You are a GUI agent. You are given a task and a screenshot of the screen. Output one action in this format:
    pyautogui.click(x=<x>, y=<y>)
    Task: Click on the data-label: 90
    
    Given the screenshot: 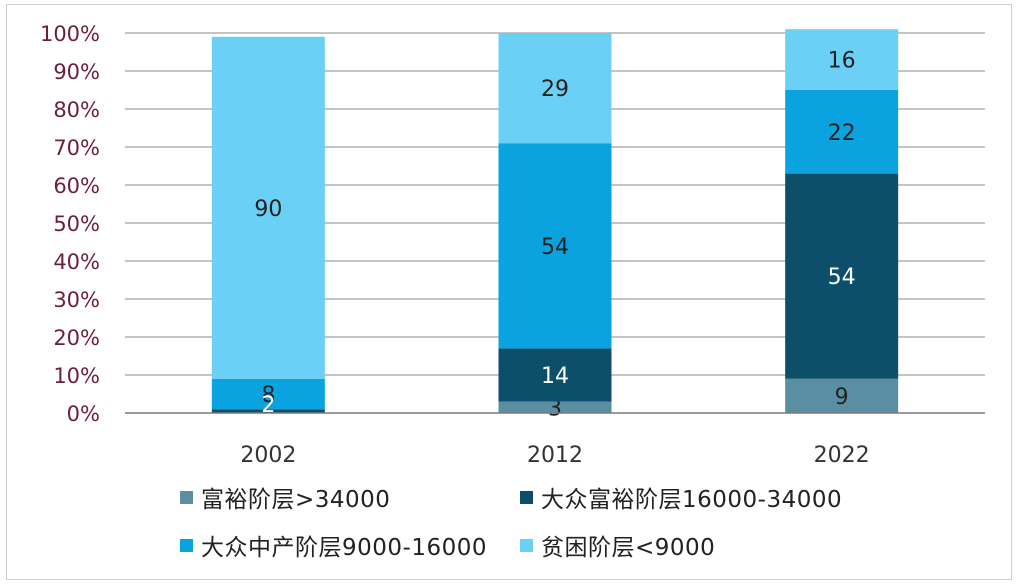 What is the action you would take?
    pyautogui.click(x=268, y=209)
    